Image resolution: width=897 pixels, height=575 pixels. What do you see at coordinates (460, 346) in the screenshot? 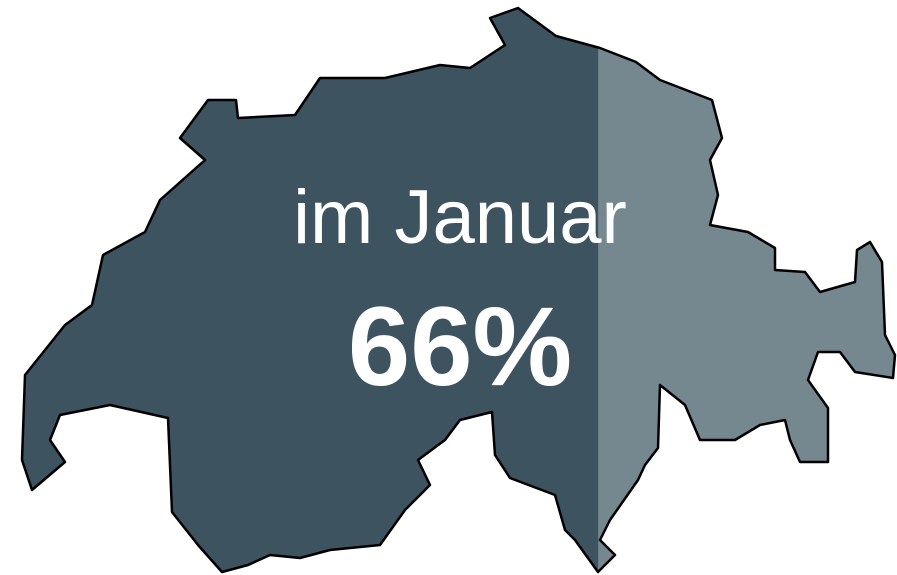
I see `value-label: 66%` at bounding box center [460, 346].